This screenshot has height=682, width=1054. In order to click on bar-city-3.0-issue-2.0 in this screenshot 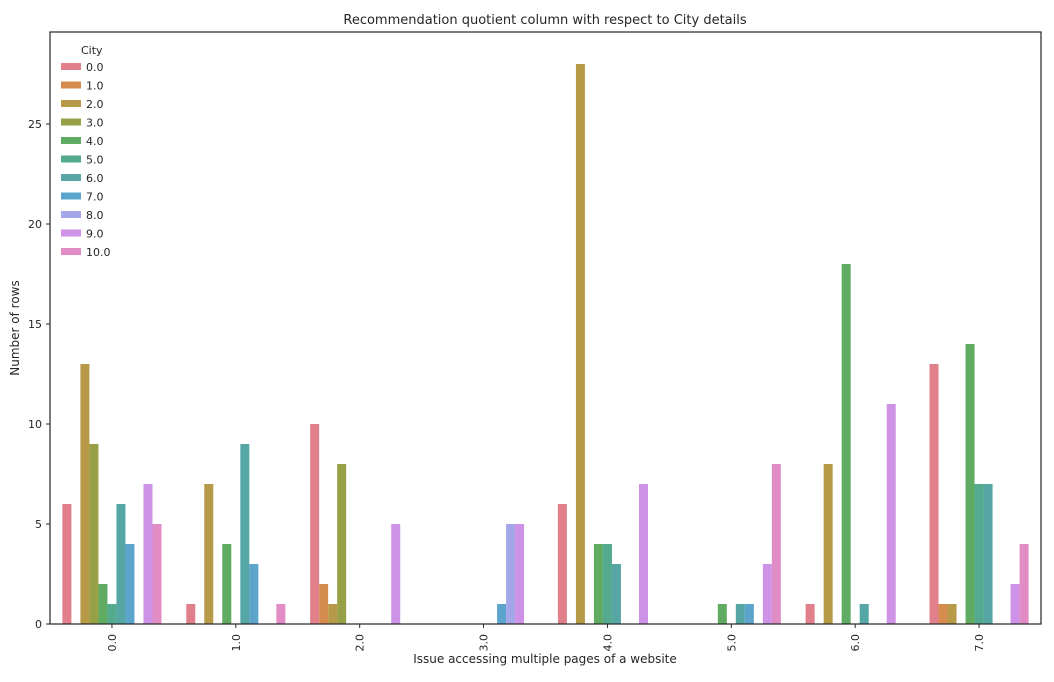, I will do `click(342, 544)`.